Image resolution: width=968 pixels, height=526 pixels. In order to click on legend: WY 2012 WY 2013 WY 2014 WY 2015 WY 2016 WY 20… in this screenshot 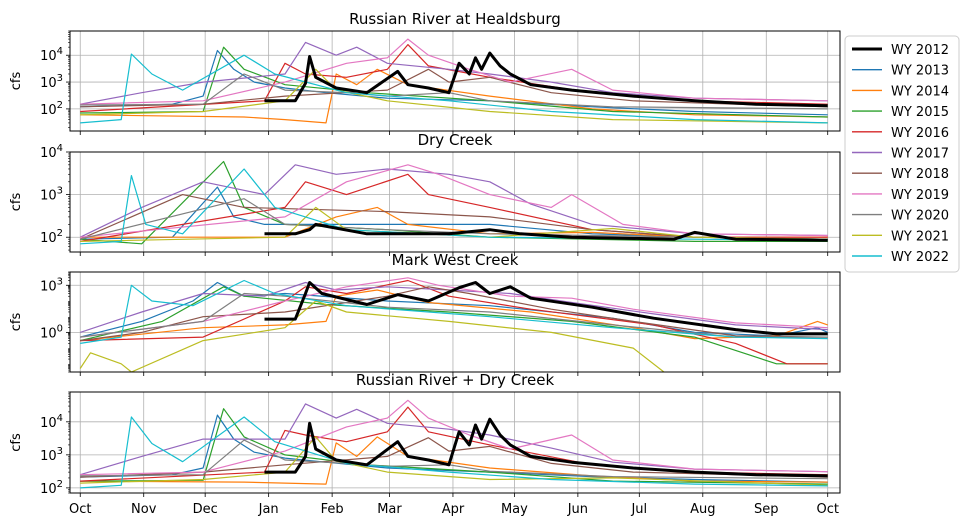, I will do `click(902, 154)`.